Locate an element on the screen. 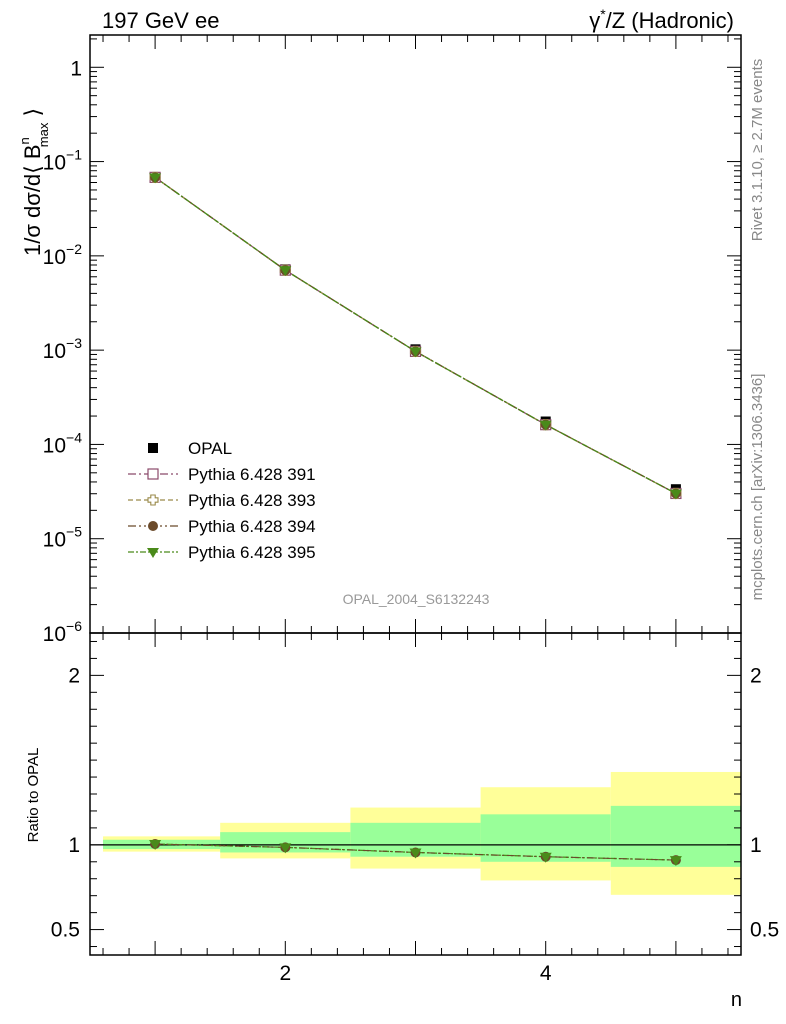 This screenshot has width=786, height=1024. header-left-label: 197 GeV ee is located at coordinates (160, 20).